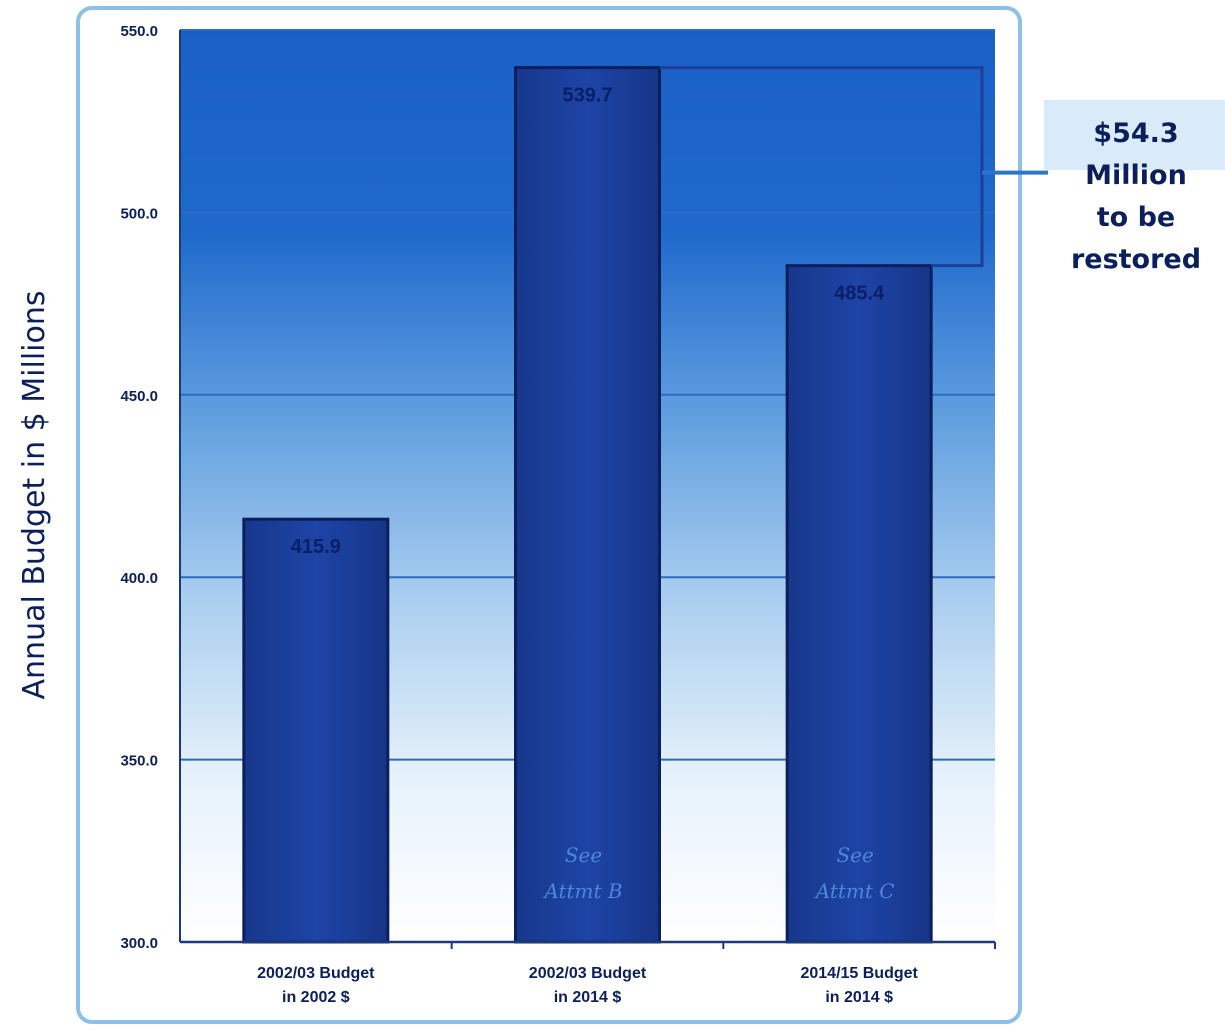 The image size is (1225, 1030). What do you see at coordinates (587, 96) in the screenshot?
I see `bar-value-label-2: 539.7` at bounding box center [587, 96].